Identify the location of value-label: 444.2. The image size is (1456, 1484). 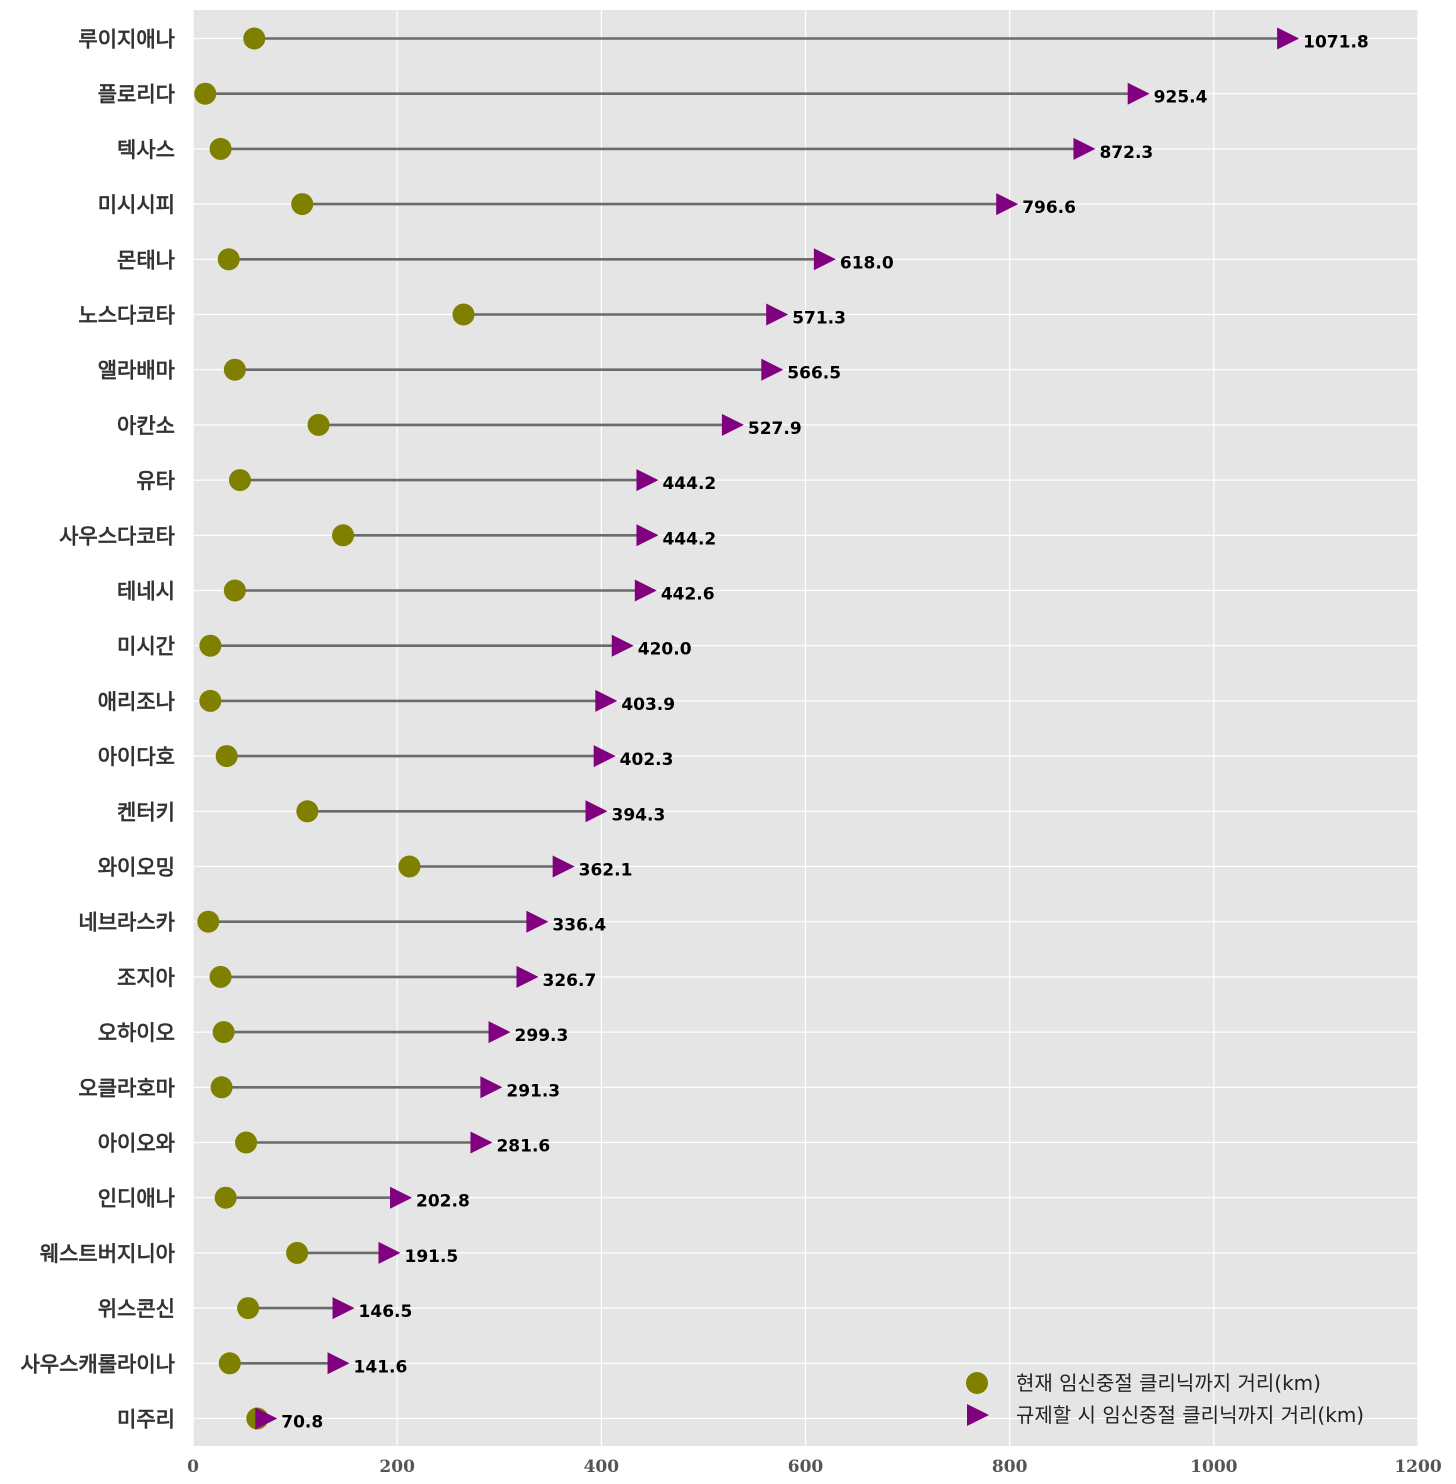
(689, 484).